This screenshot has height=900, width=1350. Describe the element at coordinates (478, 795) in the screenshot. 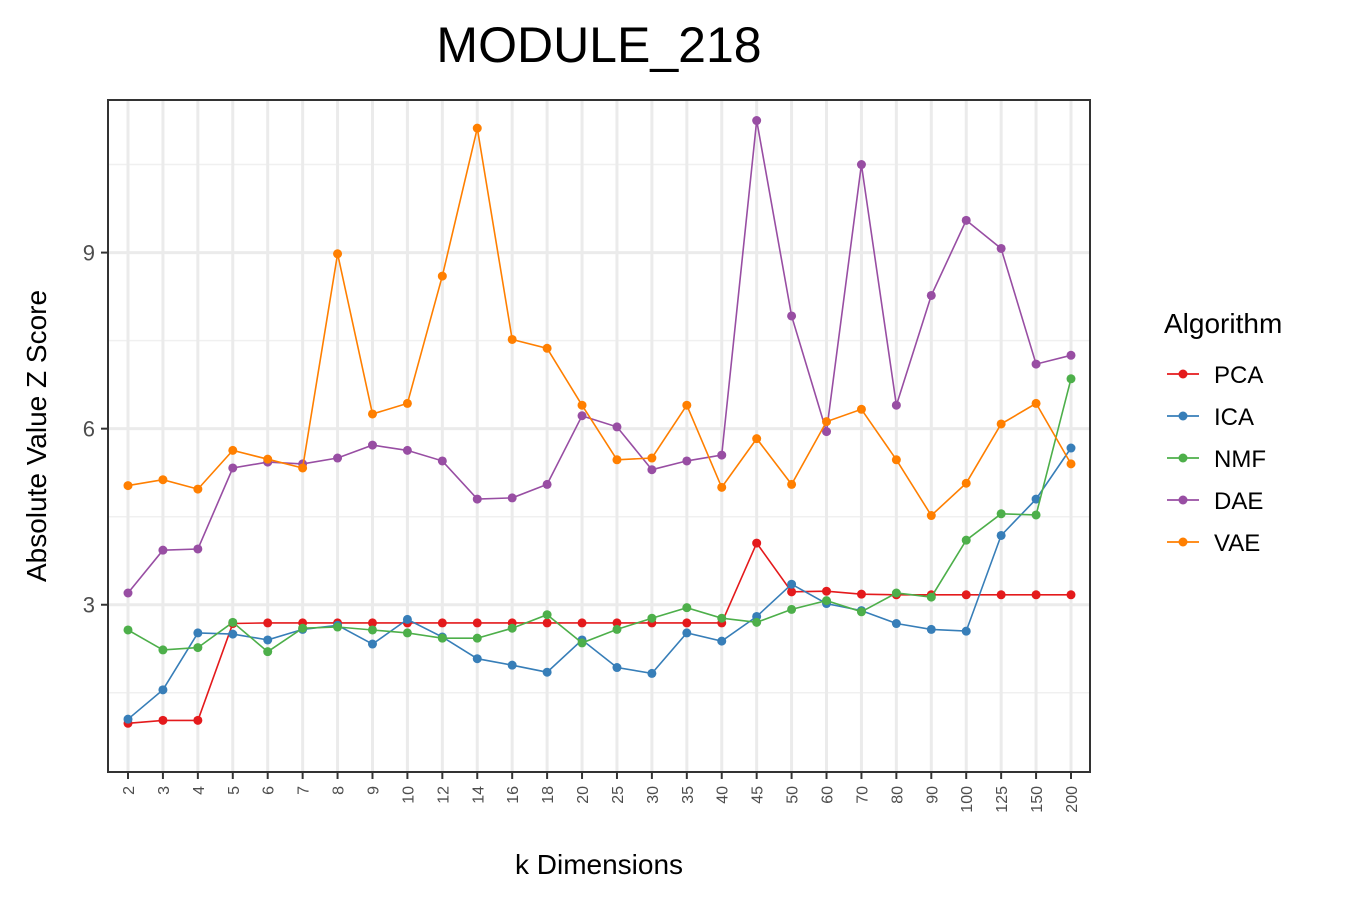

I see `x-tick-label: 14` at that location.